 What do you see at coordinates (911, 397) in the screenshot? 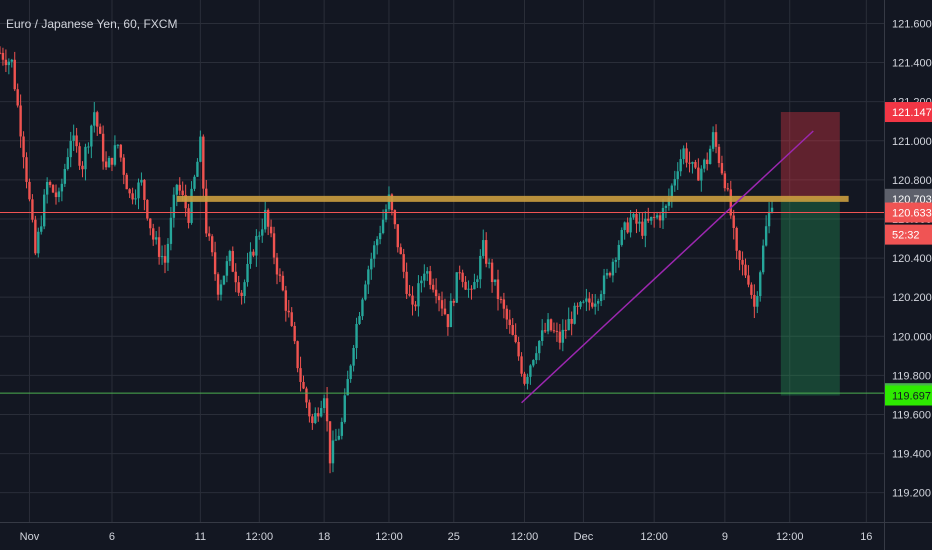
I see `price-label-text: 119.697` at bounding box center [911, 397].